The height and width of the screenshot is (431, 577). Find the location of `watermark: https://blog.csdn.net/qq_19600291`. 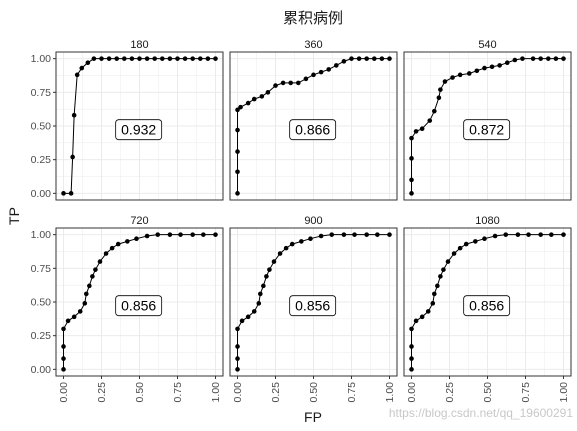

watermark: https://blog.csdn.net/qq_19600291 is located at coordinates (481, 413).